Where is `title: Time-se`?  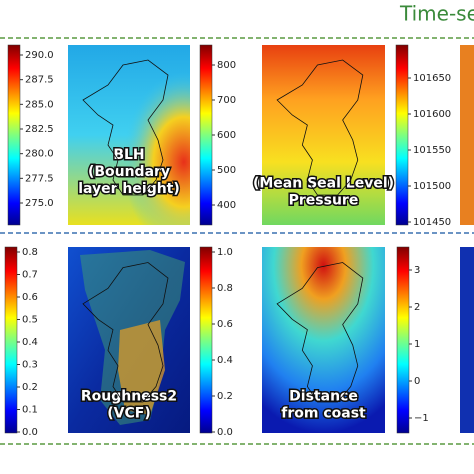
title: Time-se is located at coordinates (436, 14).